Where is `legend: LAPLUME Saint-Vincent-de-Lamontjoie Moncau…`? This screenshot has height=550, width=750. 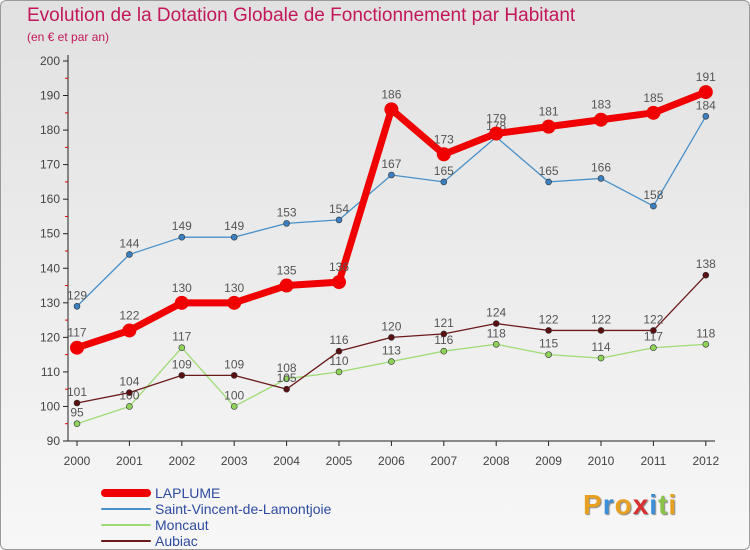 legend: LAPLUME Saint-Vincent-de-Lamontjoie Moncau… is located at coordinates (251, 517).